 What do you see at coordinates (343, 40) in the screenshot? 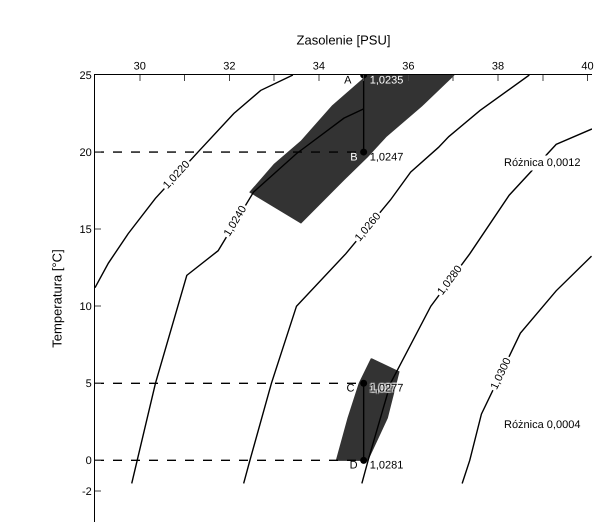
I see `x-axis-title: Zasolenie [PSU]` at bounding box center [343, 40].